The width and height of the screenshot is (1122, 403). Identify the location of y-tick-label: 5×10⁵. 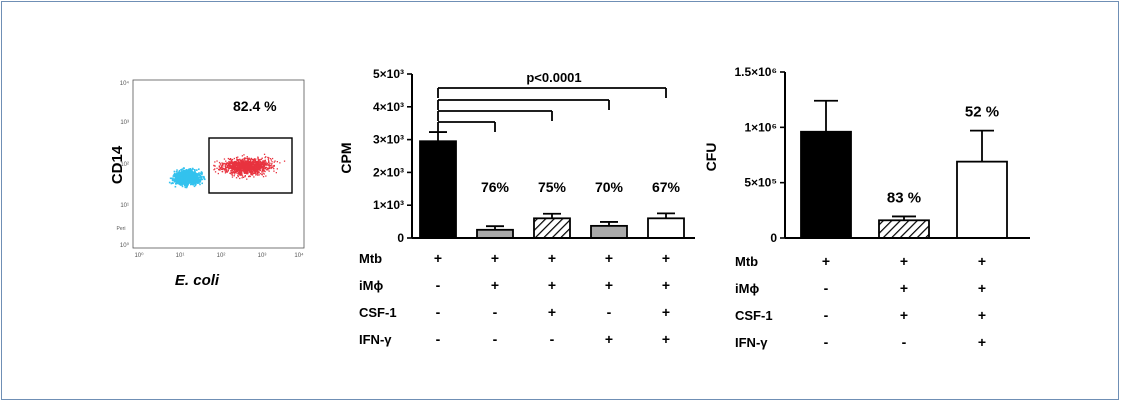
(760, 183).